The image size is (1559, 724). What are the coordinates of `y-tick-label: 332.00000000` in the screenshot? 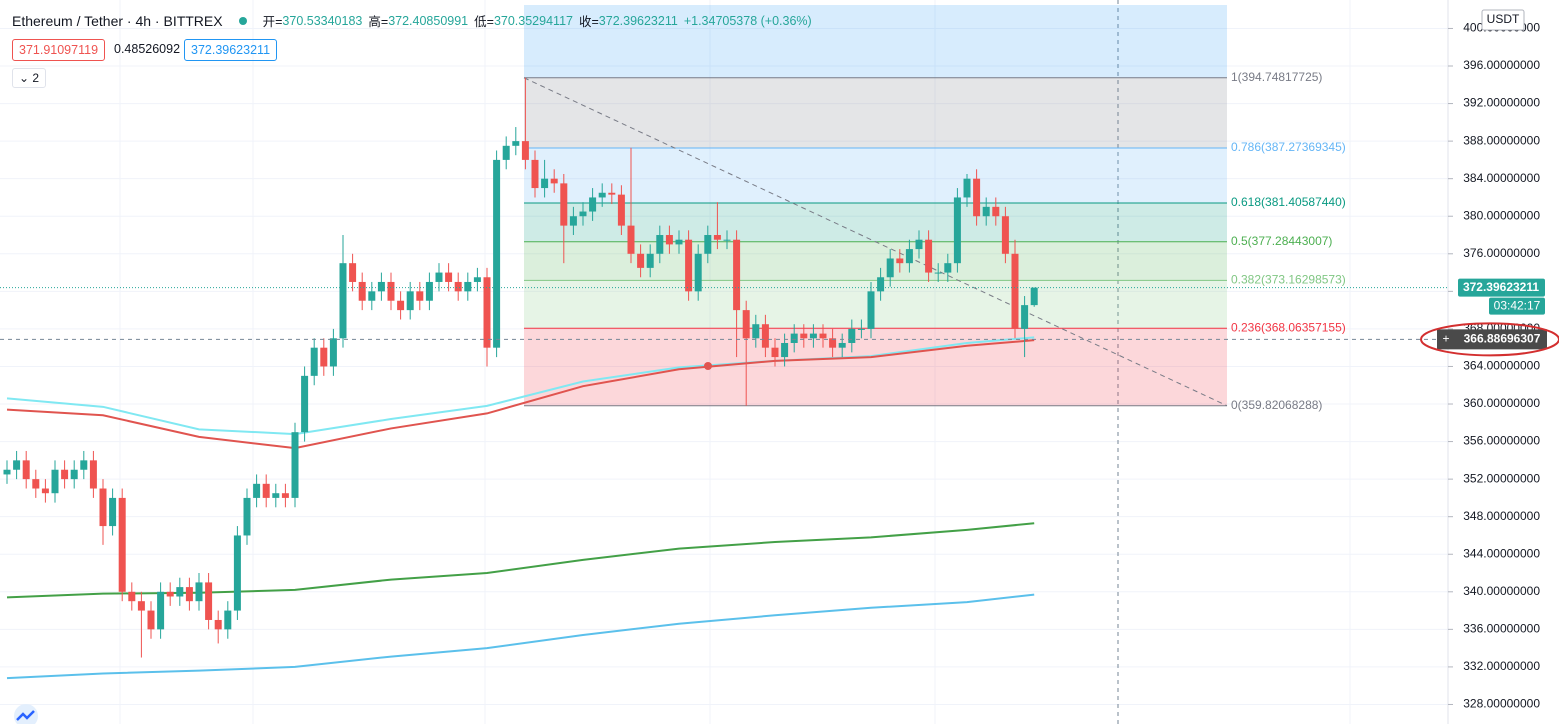 It's located at (1501, 666).